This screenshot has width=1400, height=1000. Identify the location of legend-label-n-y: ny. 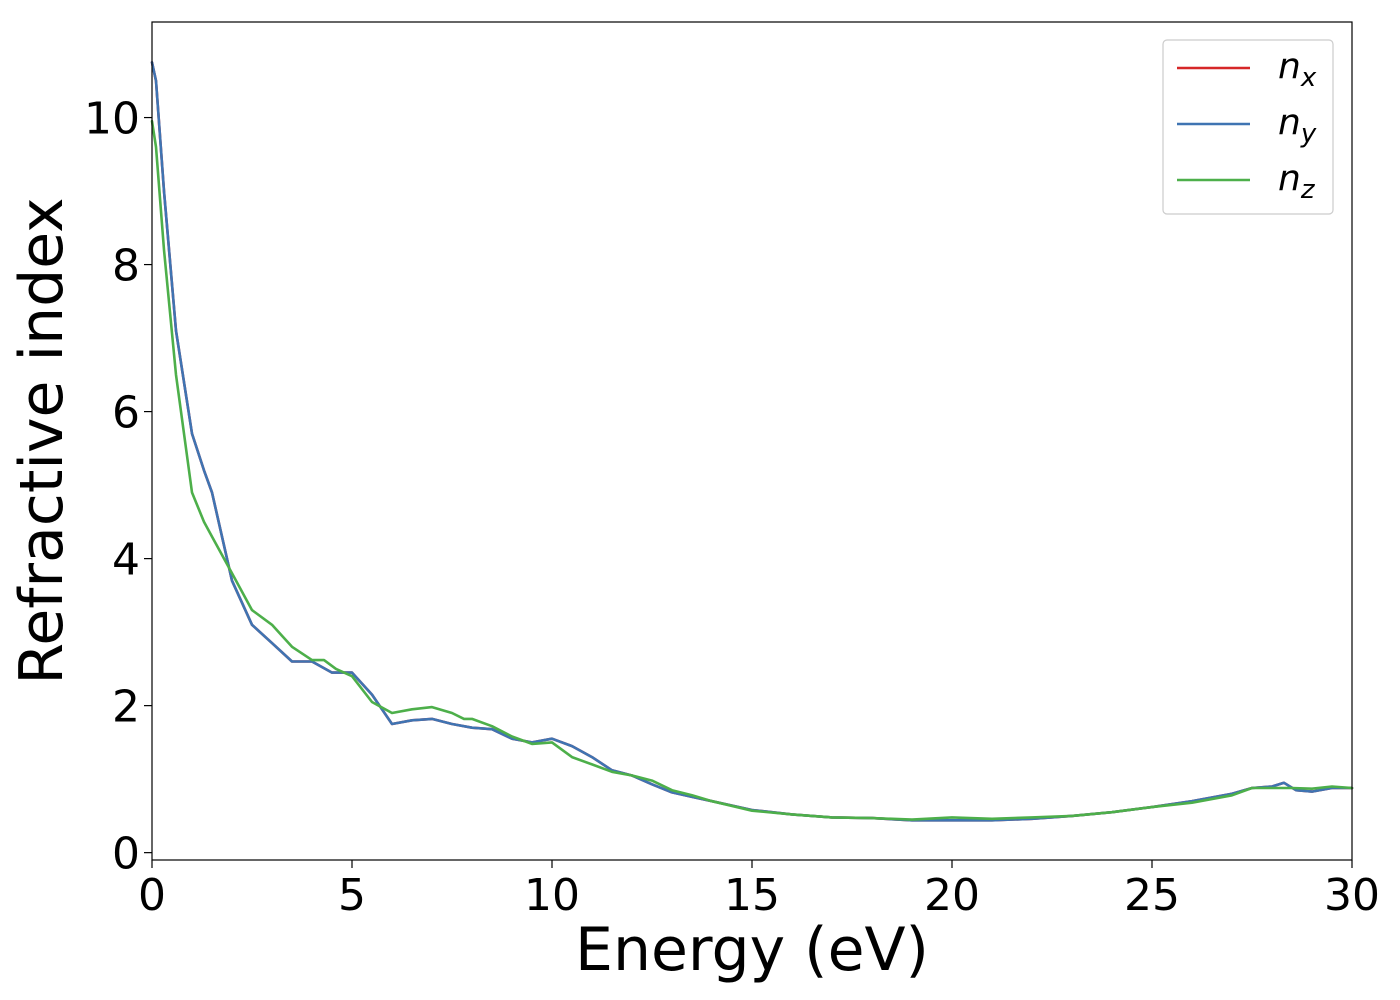
(1297, 125).